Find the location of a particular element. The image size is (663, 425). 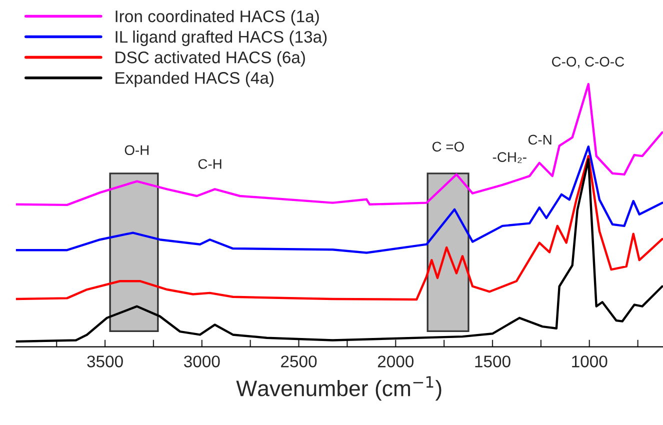

text: C-O, C-O-C is located at coordinates (588, 62).